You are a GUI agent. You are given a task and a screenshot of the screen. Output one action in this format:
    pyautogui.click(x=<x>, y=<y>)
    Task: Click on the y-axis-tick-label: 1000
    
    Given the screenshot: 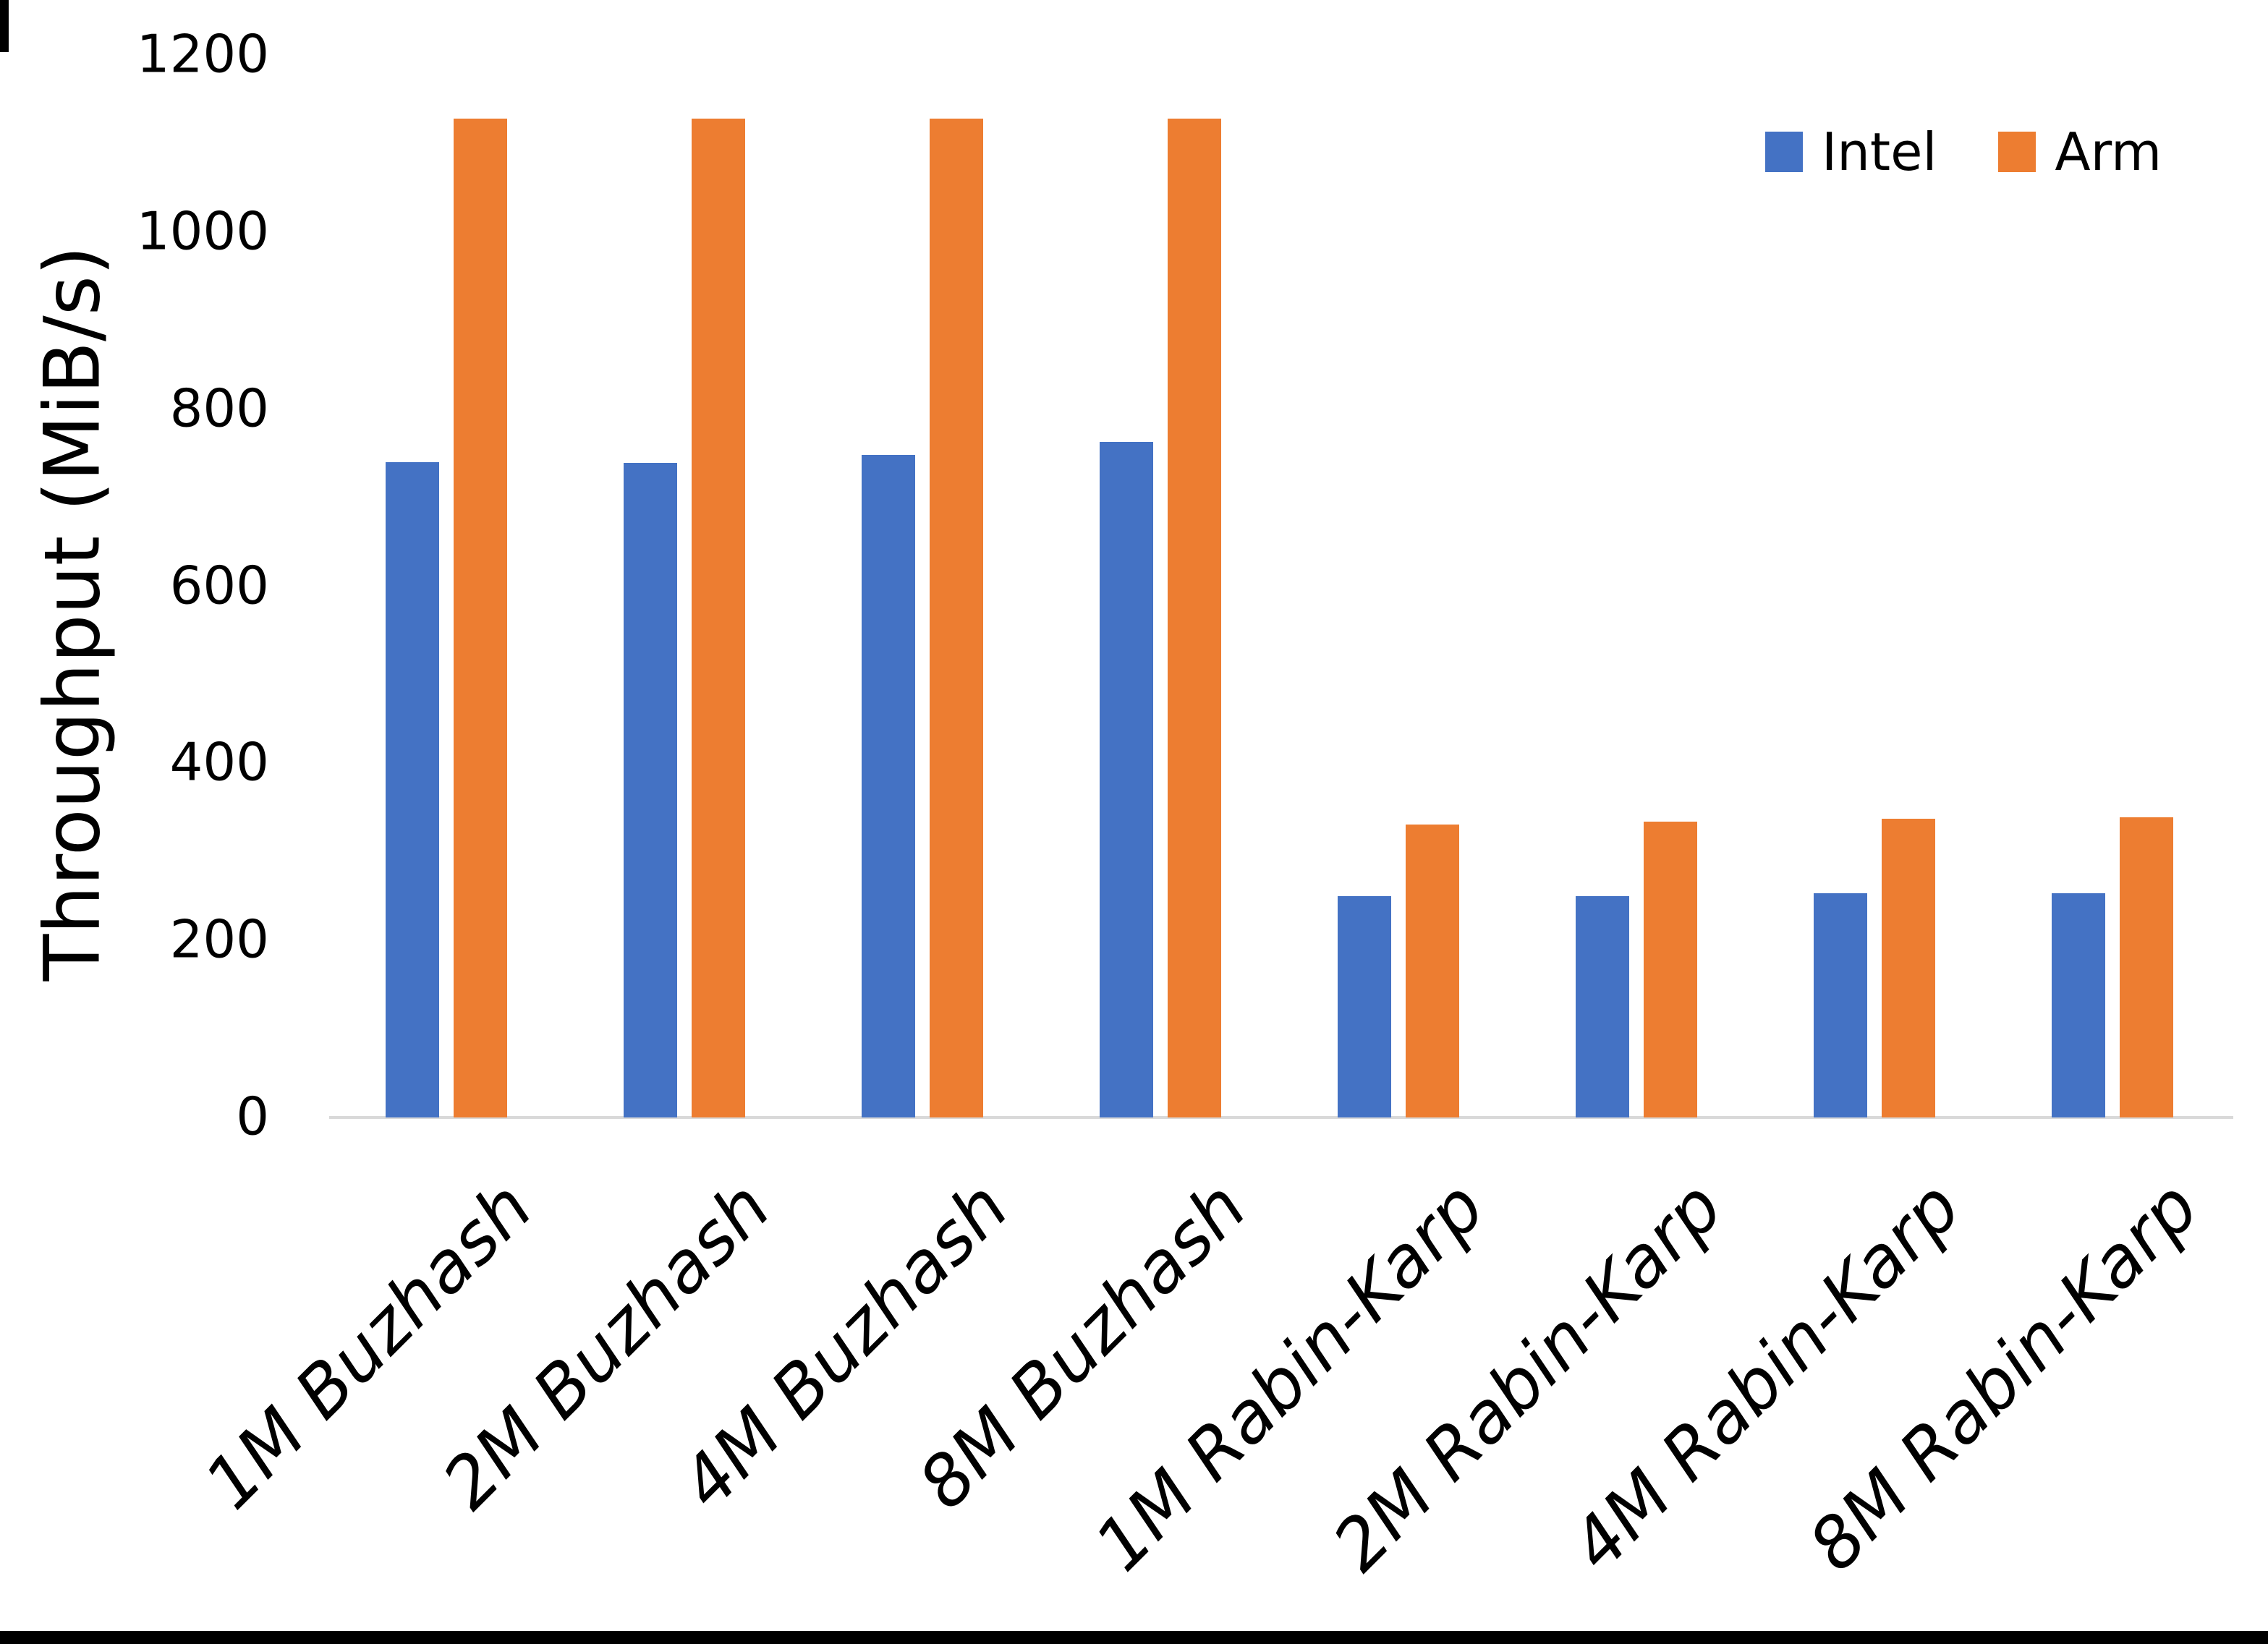 What is the action you would take?
    pyautogui.click(x=202, y=231)
    